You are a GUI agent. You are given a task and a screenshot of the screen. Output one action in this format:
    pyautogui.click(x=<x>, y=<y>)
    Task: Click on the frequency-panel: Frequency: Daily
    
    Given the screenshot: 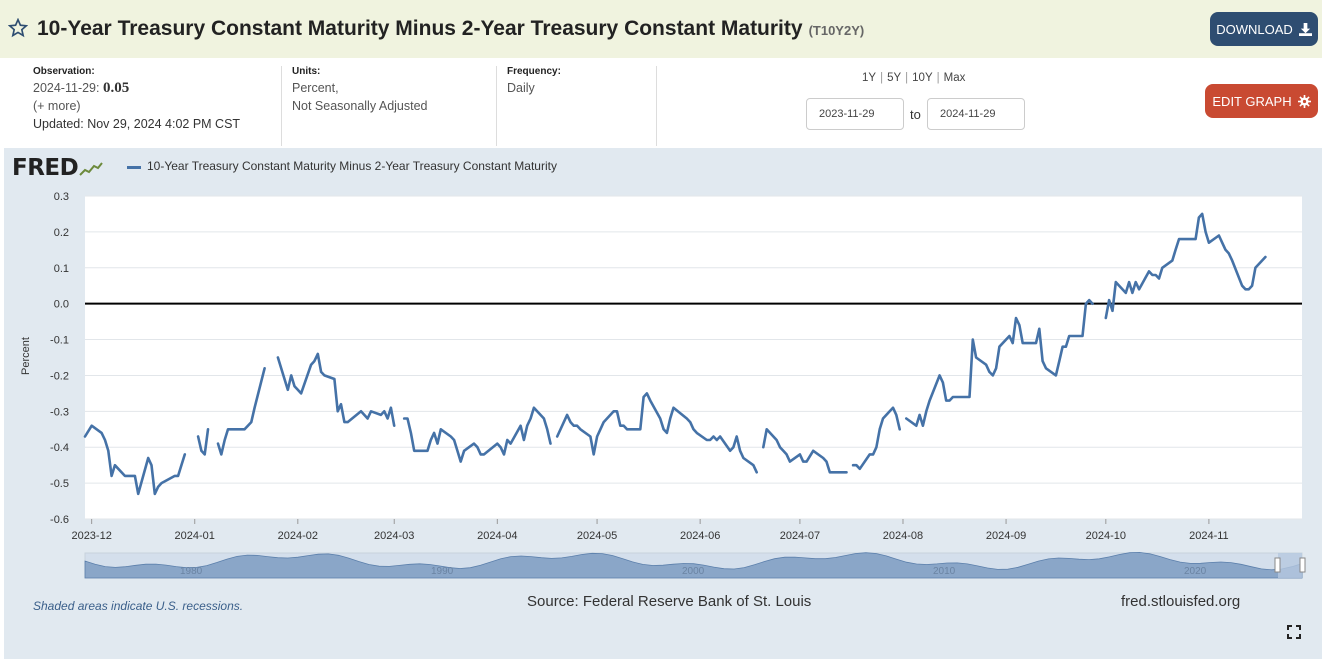 What is the action you would take?
    pyautogui.click(x=582, y=106)
    